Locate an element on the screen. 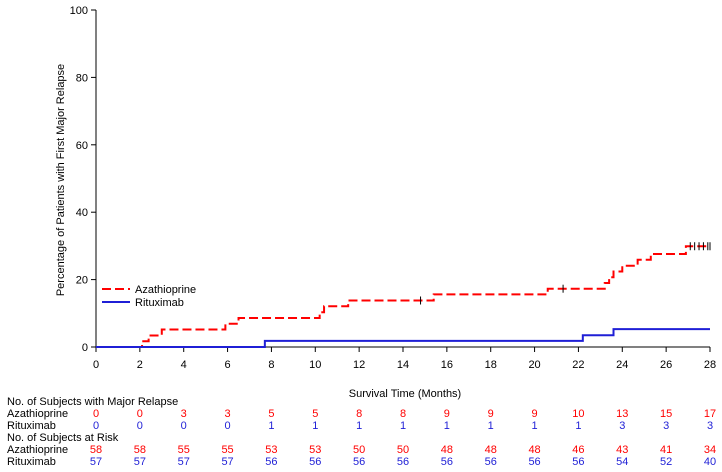 The image size is (722, 472). risk-value-rituximab: 52 is located at coordinates (666, 462).